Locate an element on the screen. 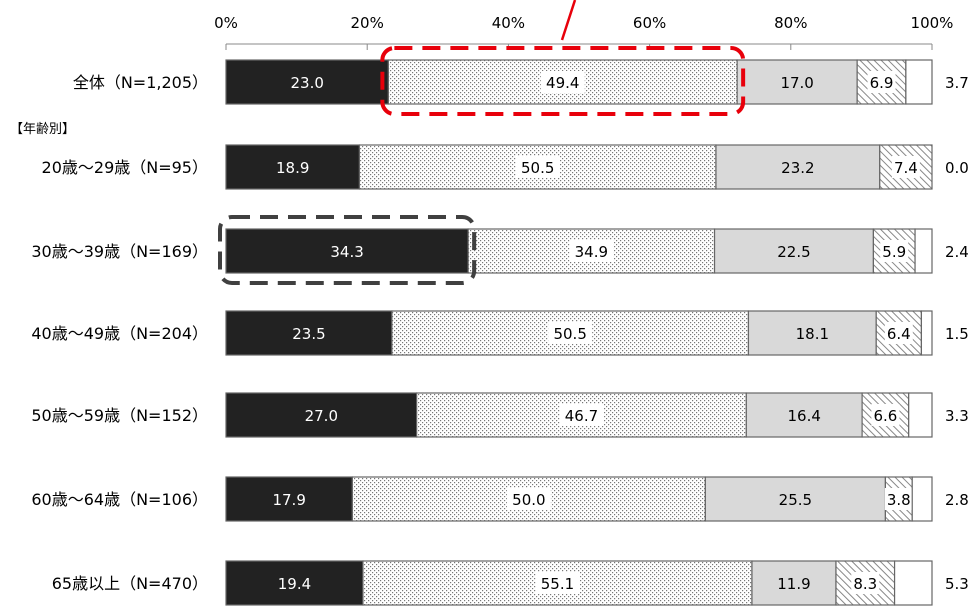 This screenshot has height=611, width=979. data-label: 5.3 is located at coordinates (957, 584).